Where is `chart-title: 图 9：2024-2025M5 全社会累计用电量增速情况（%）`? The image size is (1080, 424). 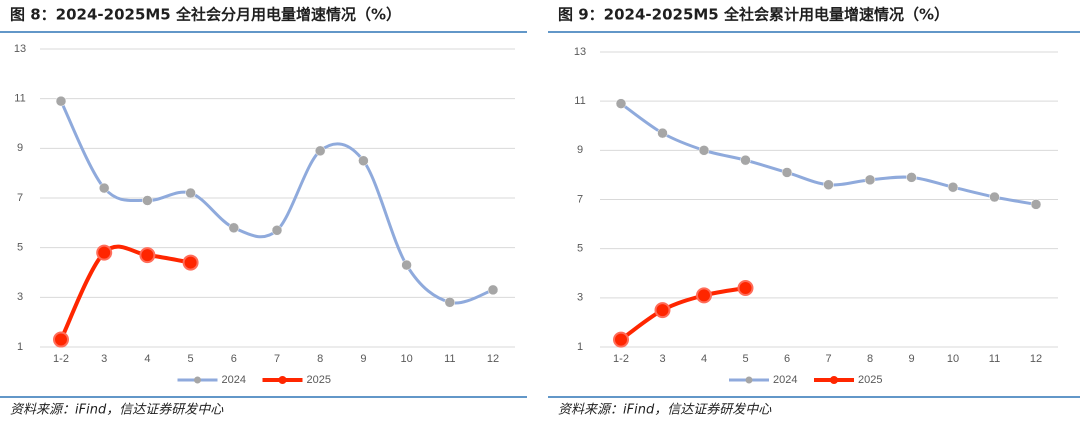 chart-title: 图 9：2024-2025M5 全社会累计用电量增速情况（%） is located at coordinates (753, 15).